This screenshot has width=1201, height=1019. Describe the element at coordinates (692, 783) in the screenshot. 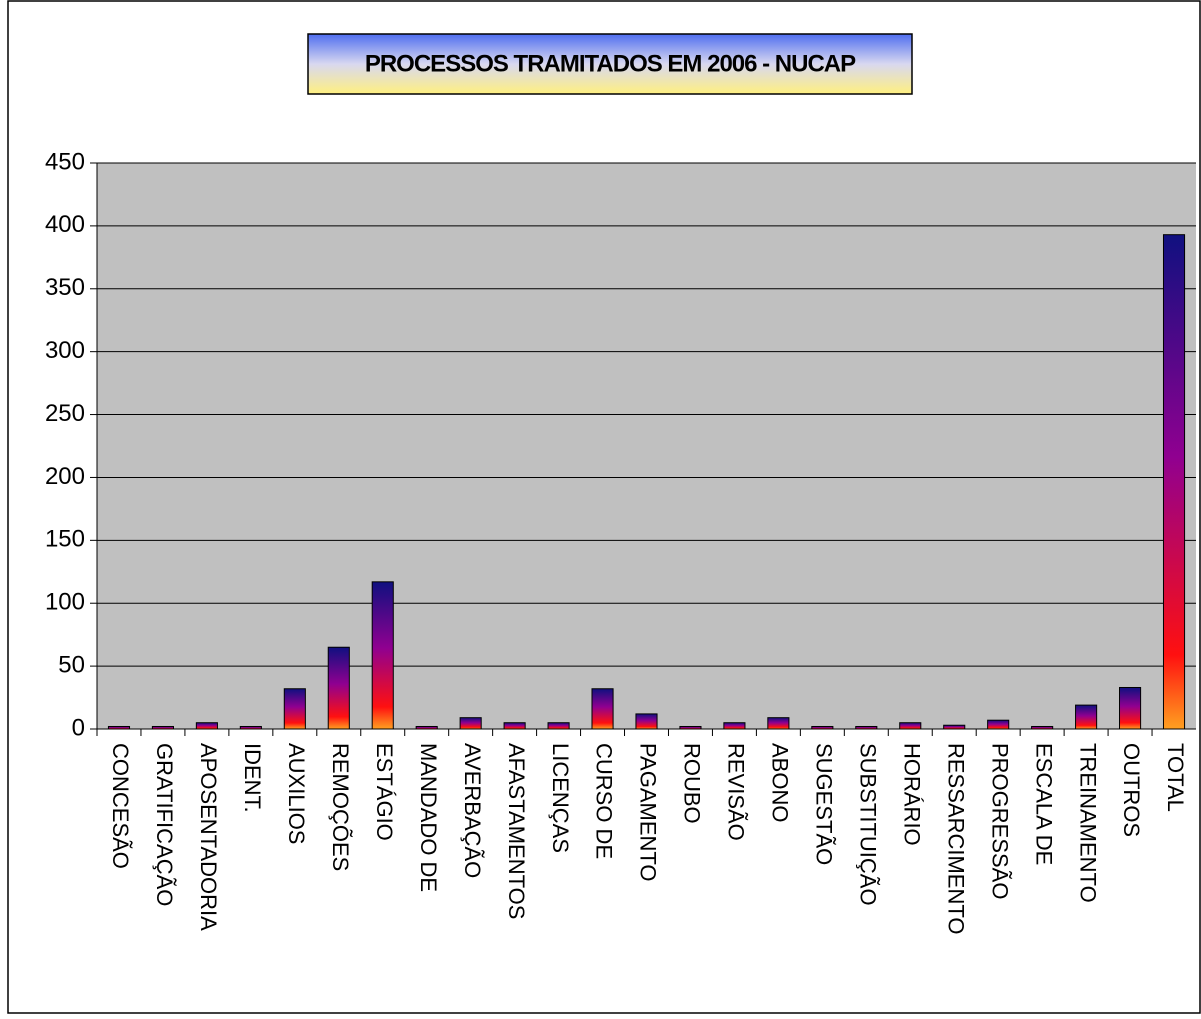

I see `x-tick-label: ROUBO` at that location.